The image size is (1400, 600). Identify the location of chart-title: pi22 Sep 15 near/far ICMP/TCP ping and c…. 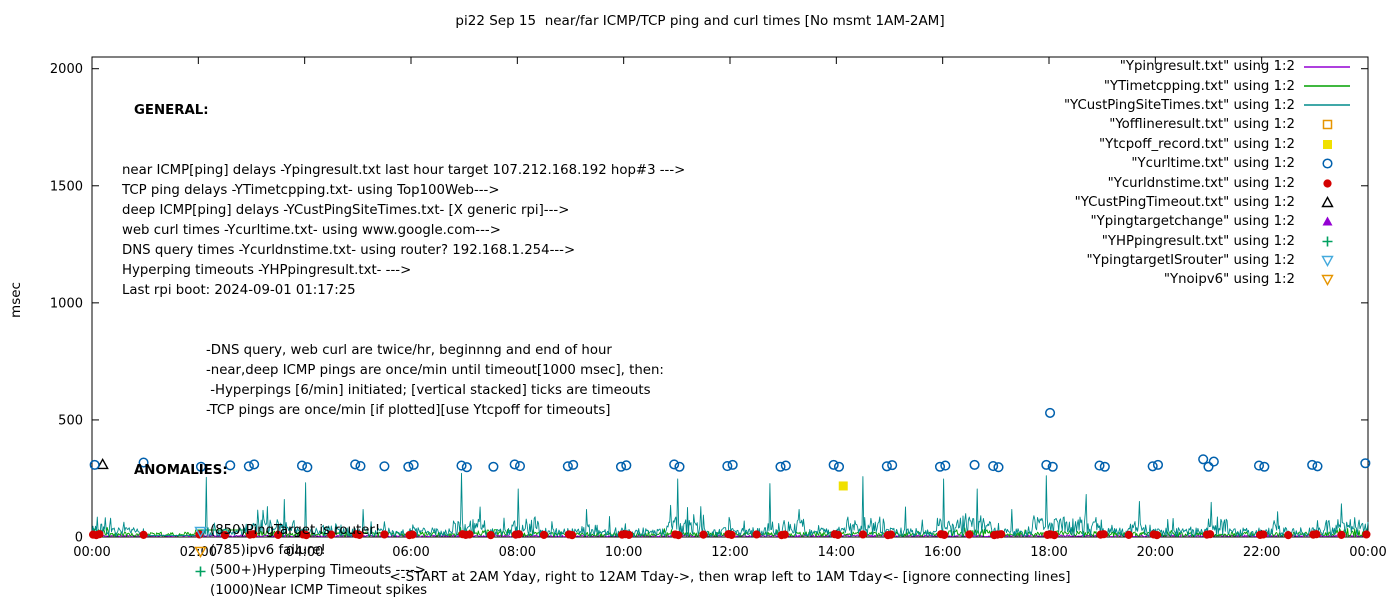
(700, 21).